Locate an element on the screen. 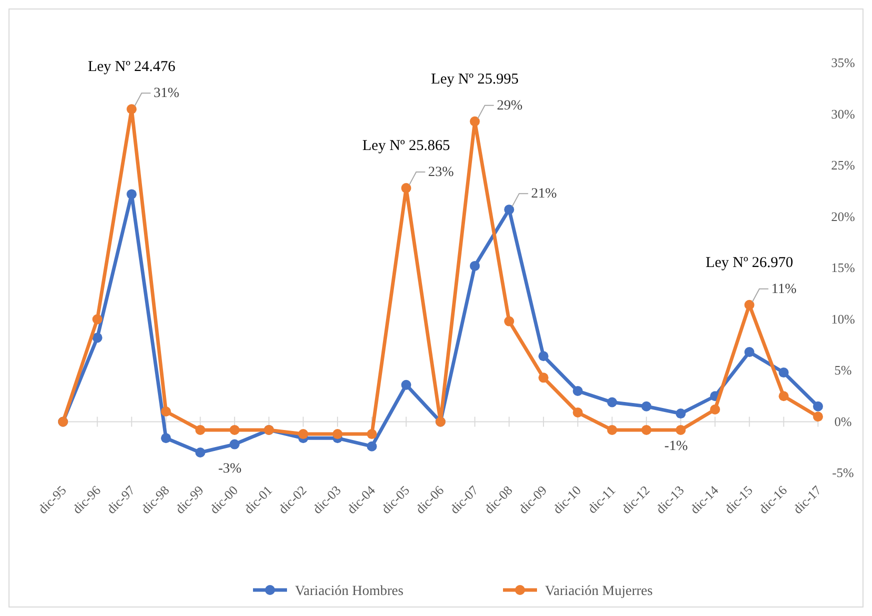  y-tick-label: 30% is located at coordinates (843, 114).